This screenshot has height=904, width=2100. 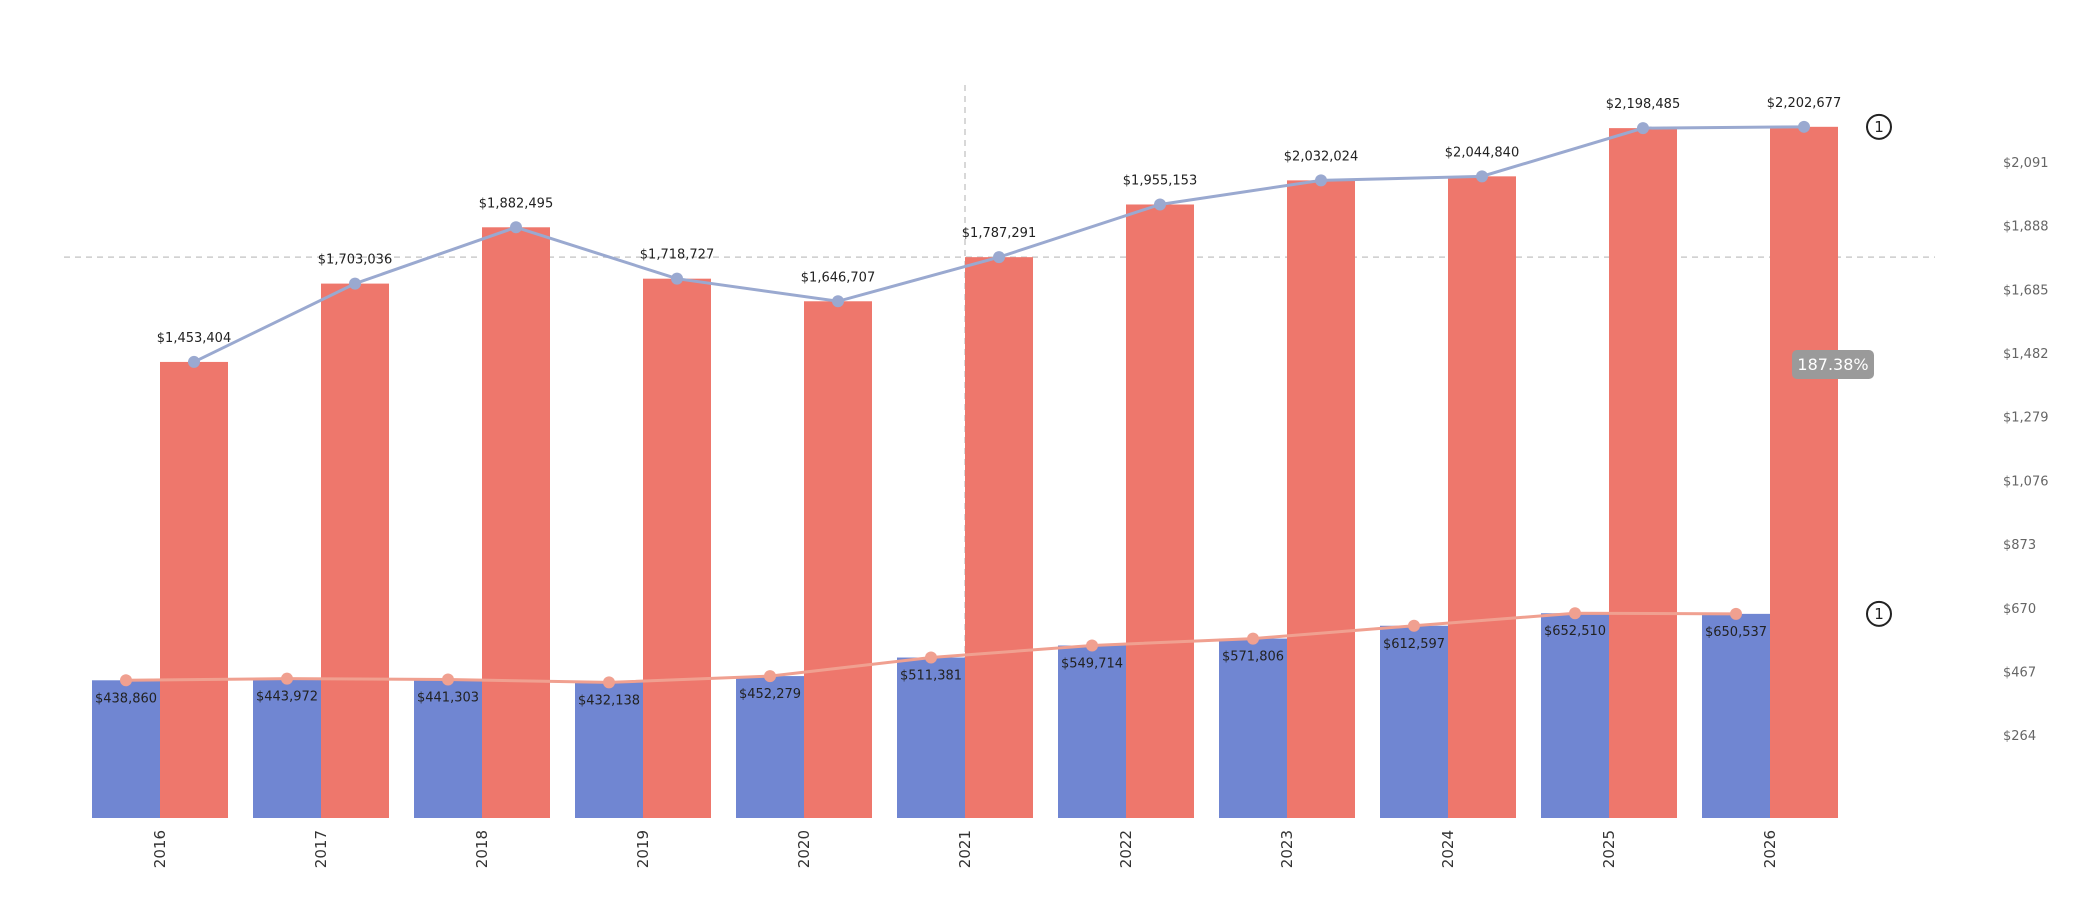 What do you see at coordinates (516, 522) in the screenshot?
I see `bar-series-1-2018` at bounding box center [516, 522].